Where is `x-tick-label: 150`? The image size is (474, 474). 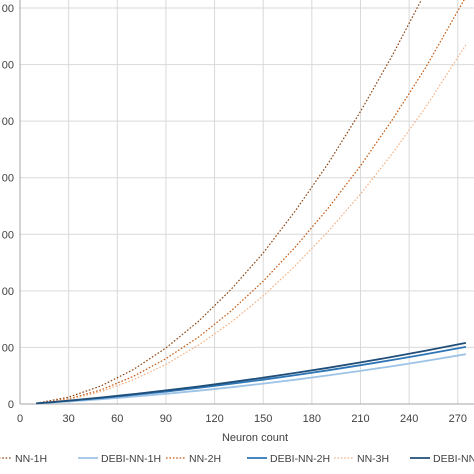 x-tick-label: 150 is located at coordinates (263, 419).